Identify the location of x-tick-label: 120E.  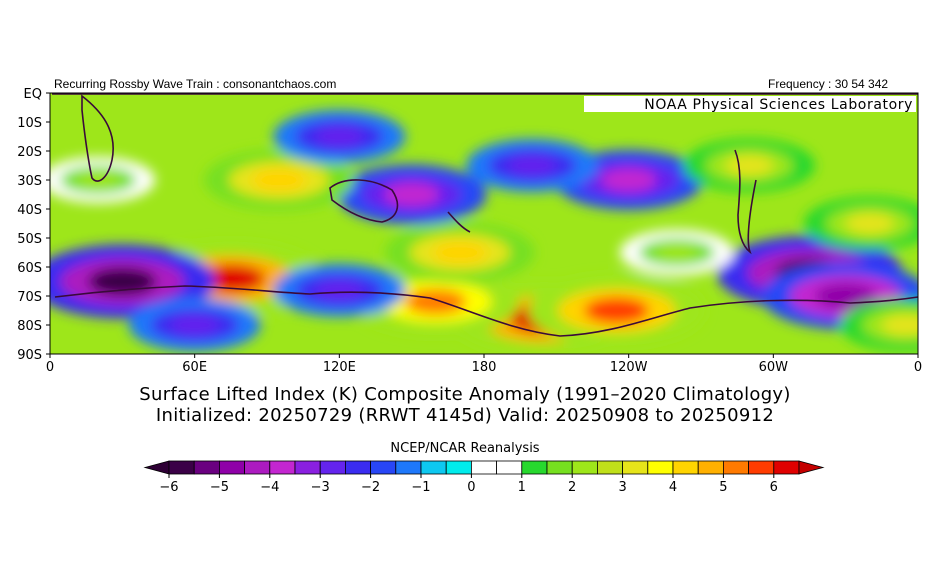
(339, 367).